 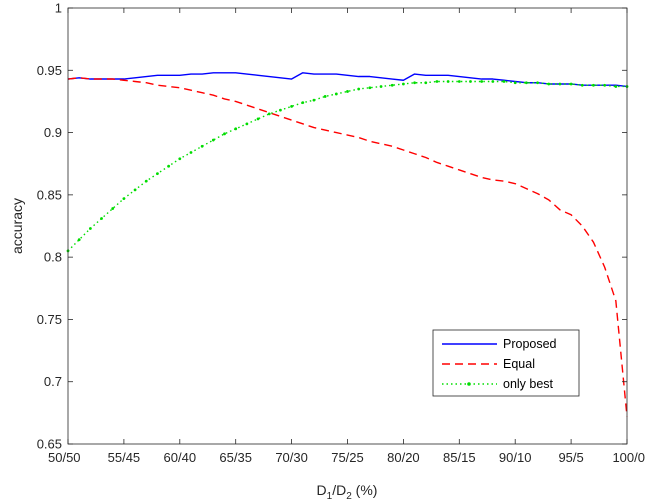 I want to click on x-tick-label: 60/40, so click(x=180, y=457).